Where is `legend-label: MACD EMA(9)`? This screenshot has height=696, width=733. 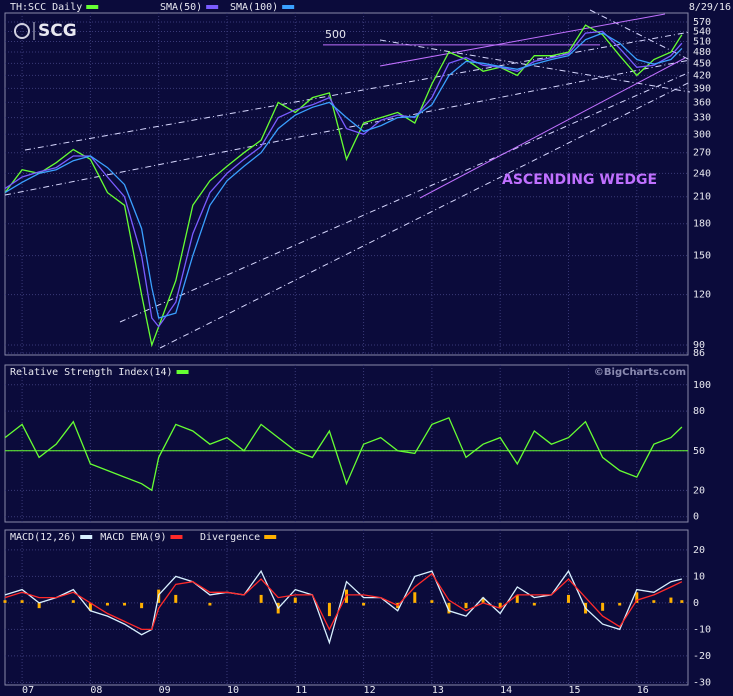
legend-label: MACD EMA(9) is located at coordinates (133, 537).